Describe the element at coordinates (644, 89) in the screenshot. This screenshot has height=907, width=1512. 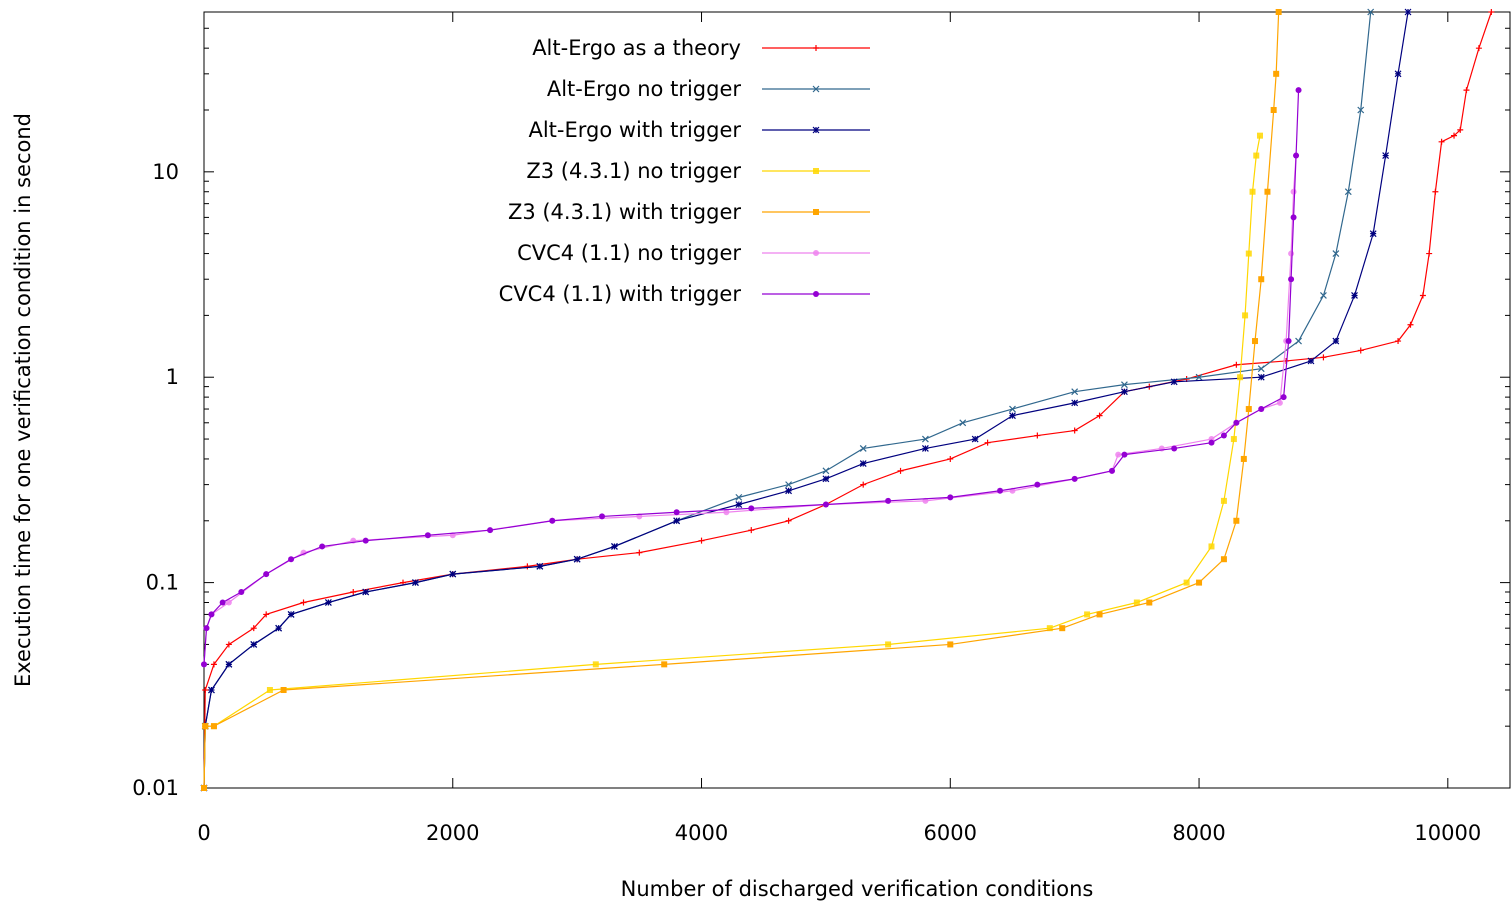
I see `legend-label: Alt-Ergo no trigger` at that location.